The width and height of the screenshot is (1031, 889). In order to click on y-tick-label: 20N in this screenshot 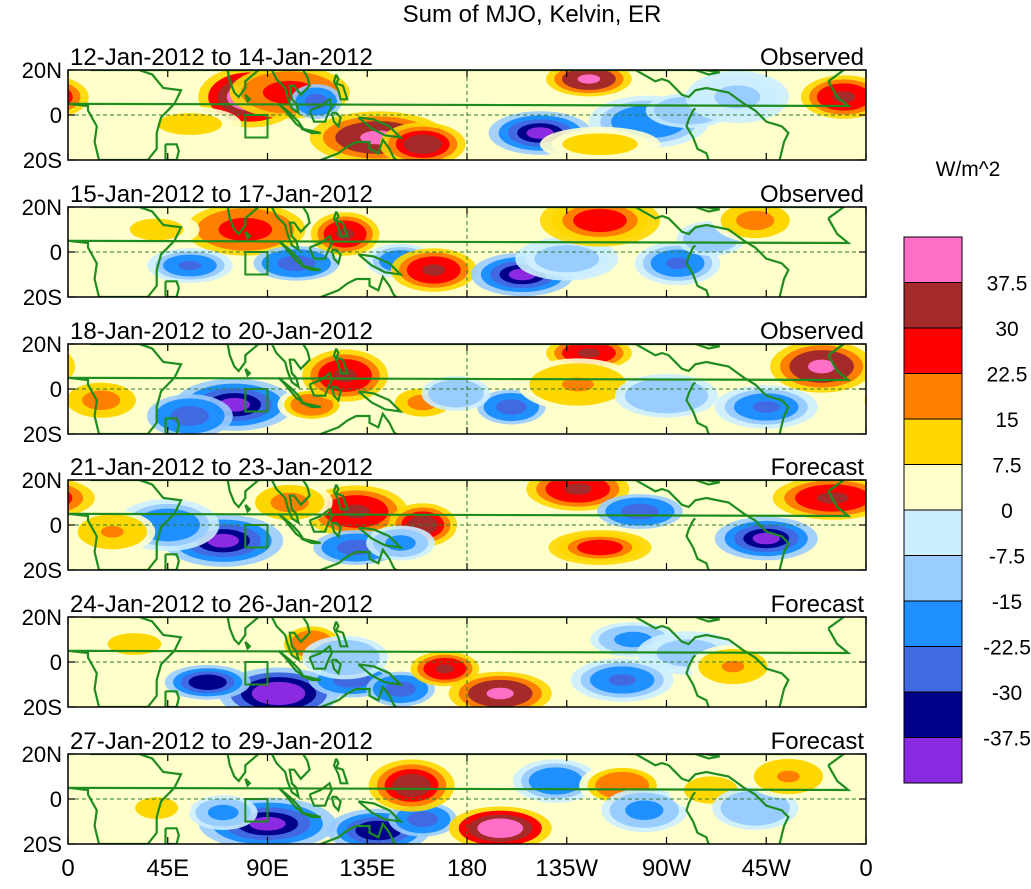, I will do `click(42, 480)`.